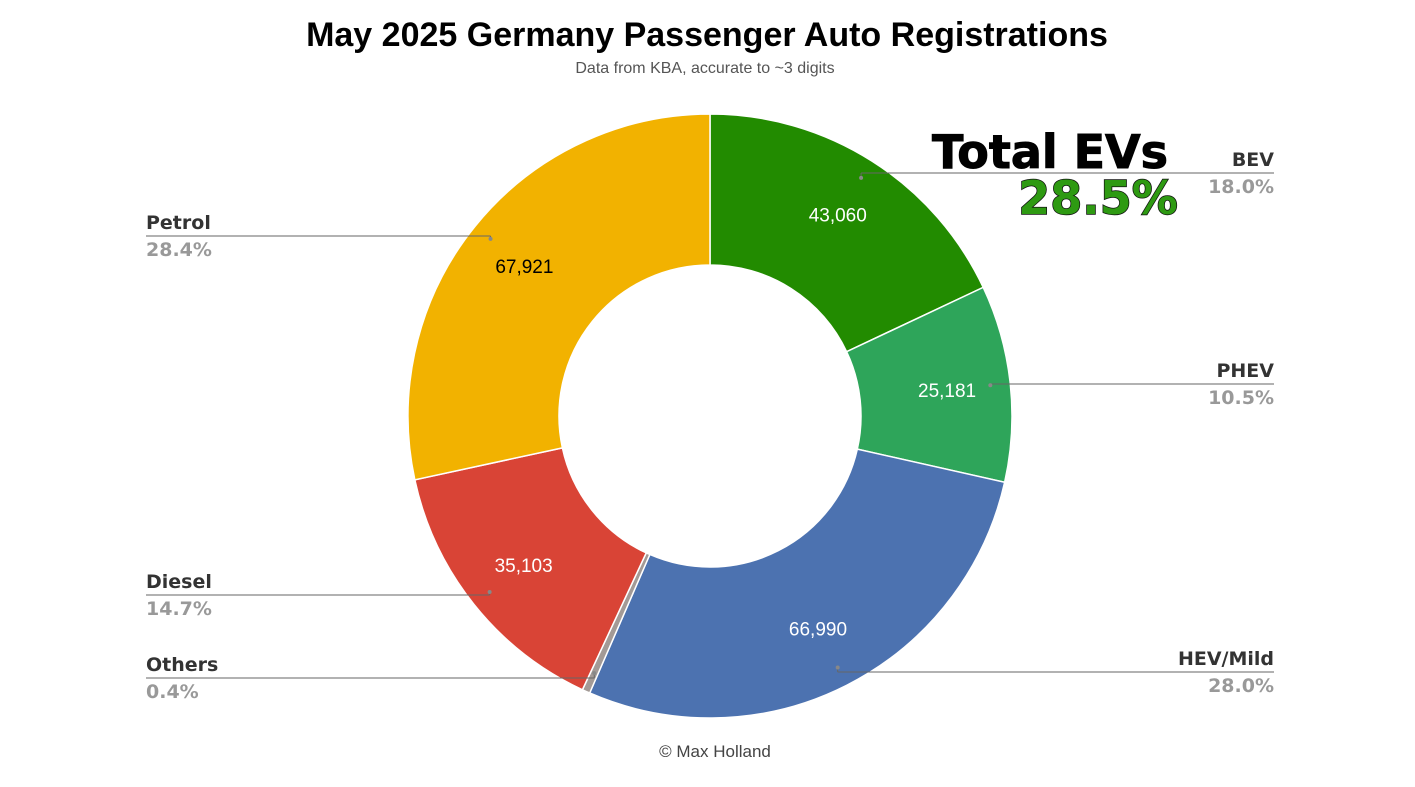 The width and height of the screenshot is (1415, 787). Describe the element at coordinates (947, 391) in the screenshot. I see `value-label-phev: 25,181` at that location.